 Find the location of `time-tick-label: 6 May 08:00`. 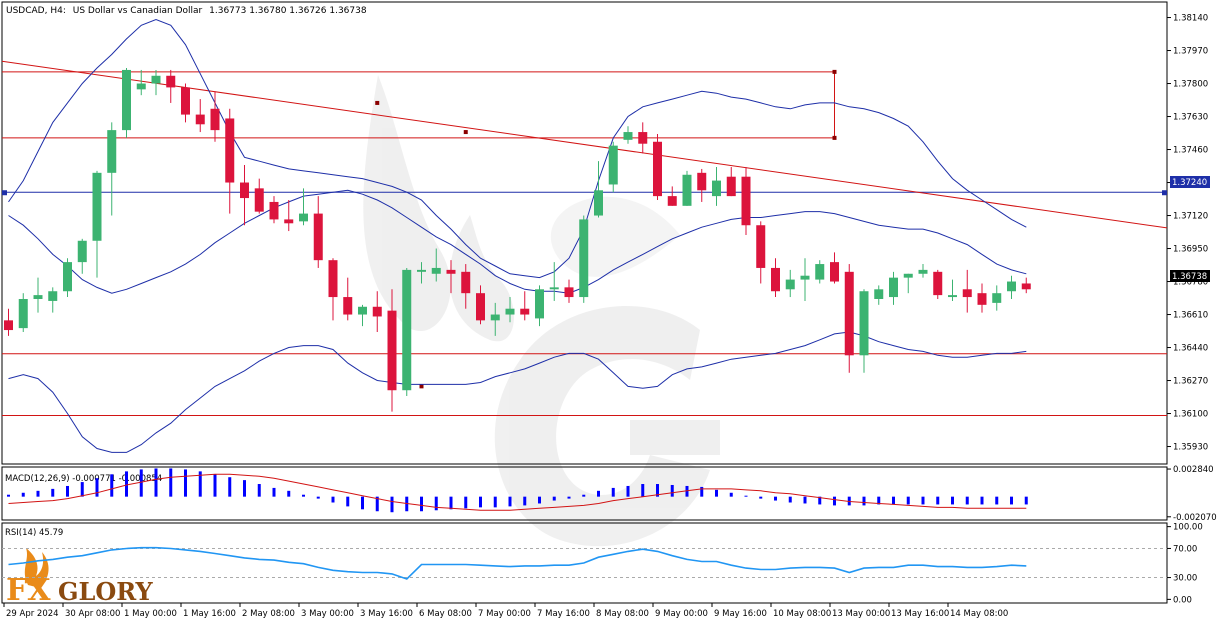

time-tick-label: 6 May 08:00 is located at coordinates (445, 614).